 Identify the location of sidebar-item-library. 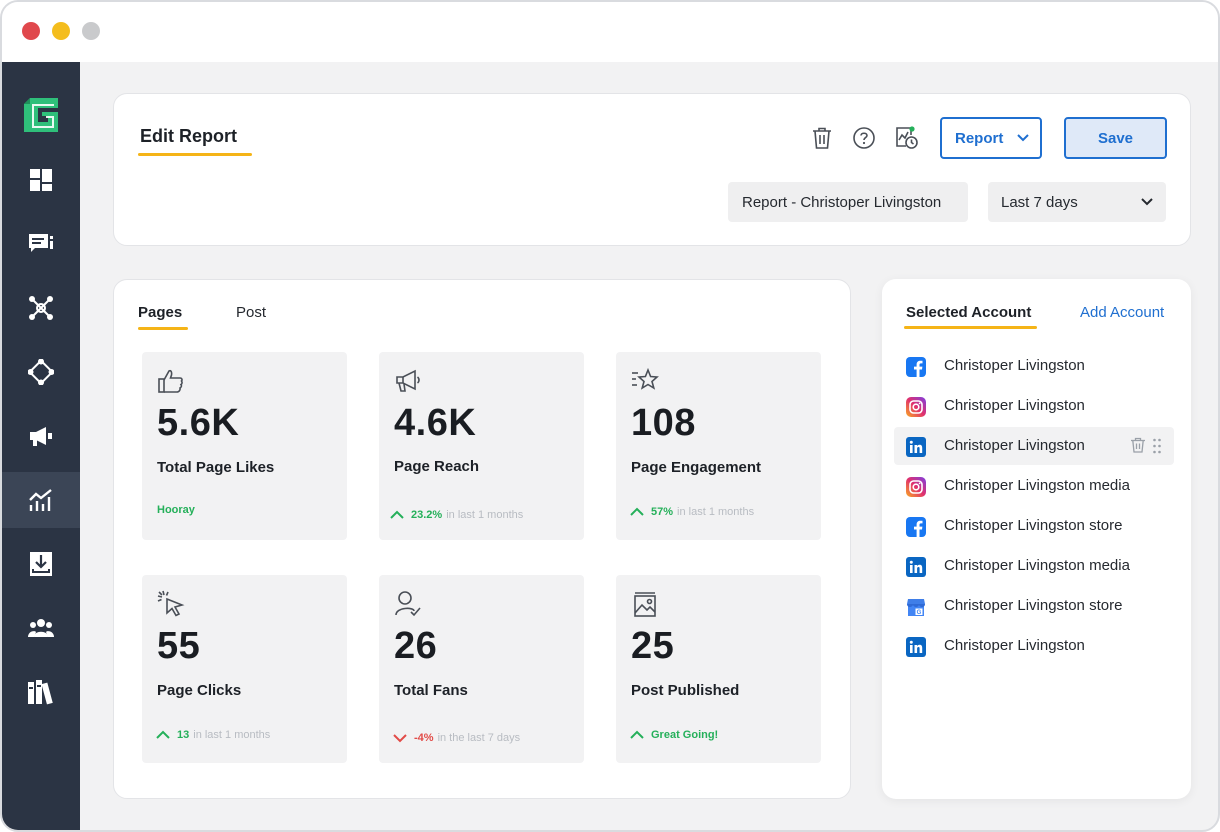
(41, 692).